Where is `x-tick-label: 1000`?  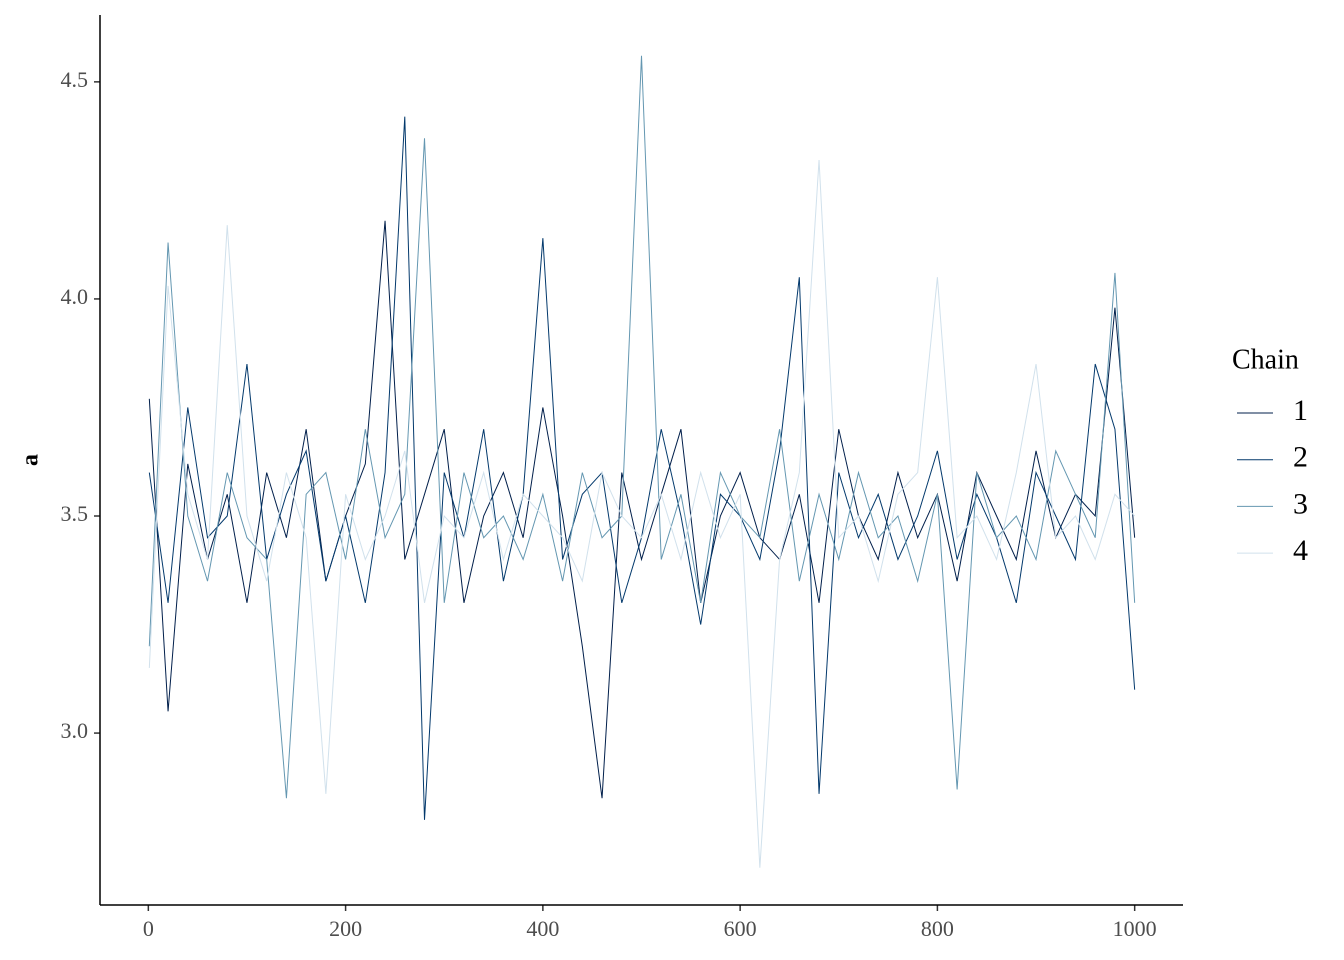 x-tick-label: 1000 is located at coordinates (1135, 928).